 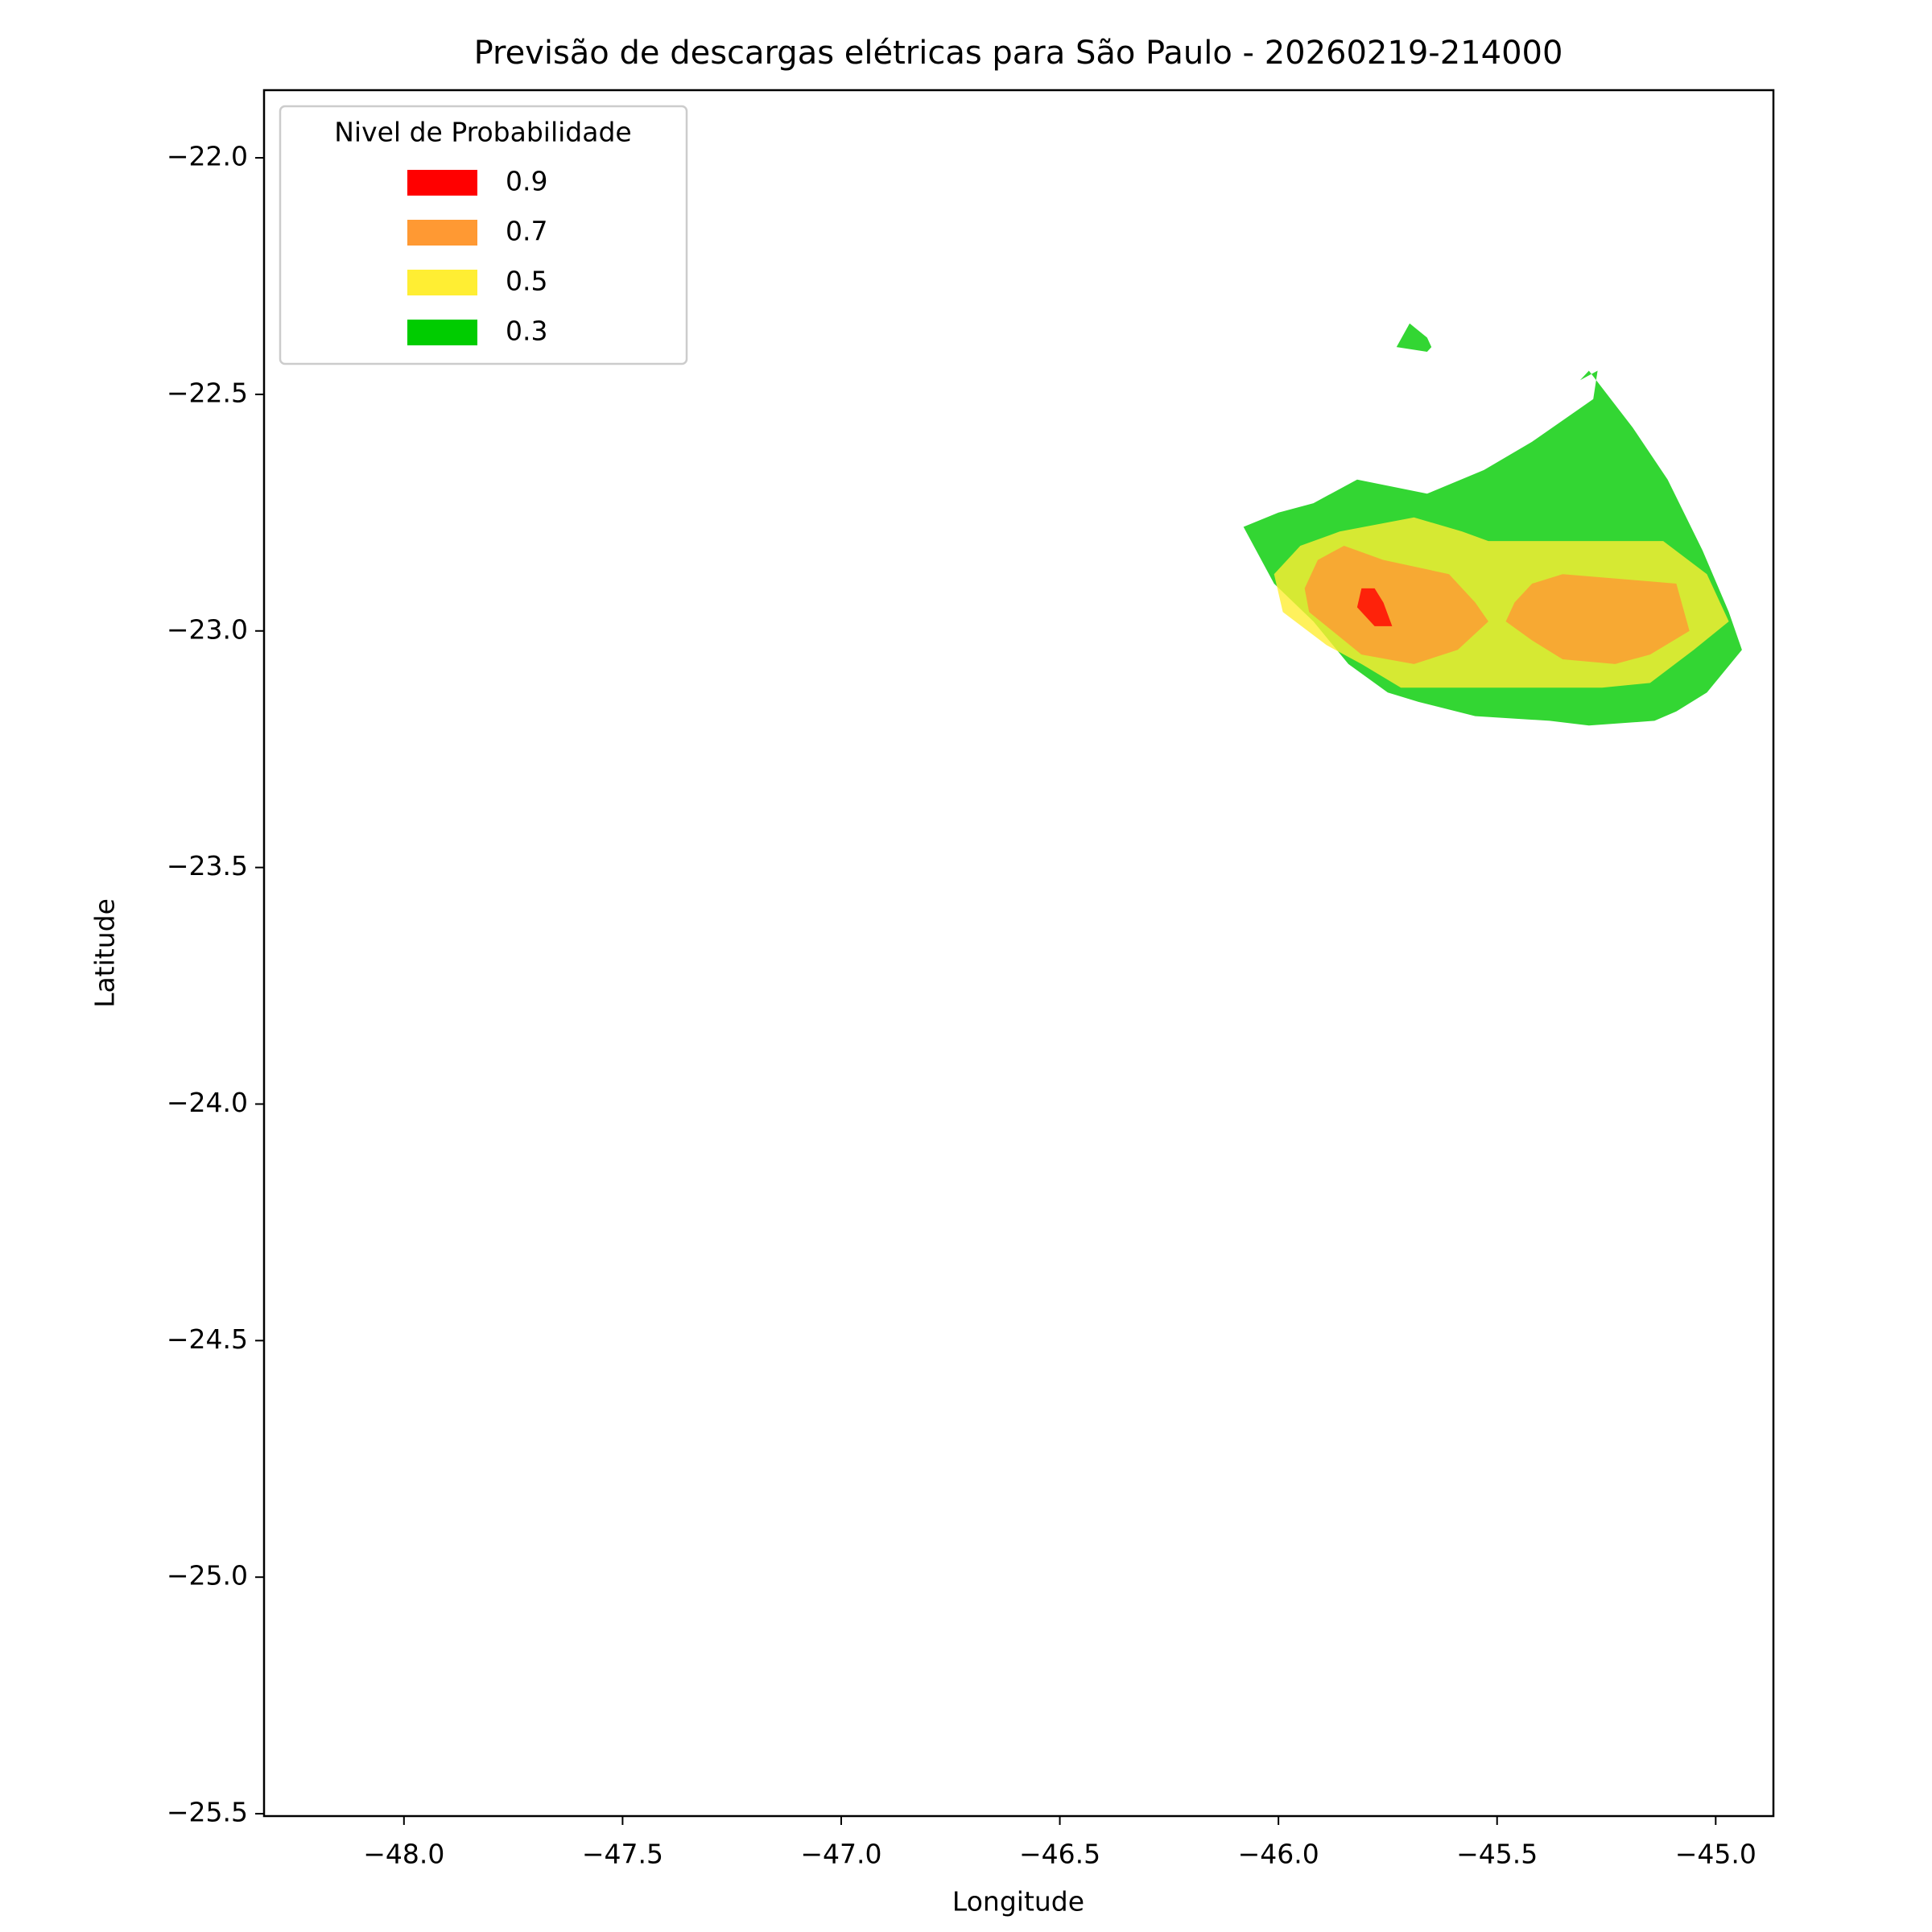 I want to click on y-tick-label: −23.5, so click(x=207, y=865).